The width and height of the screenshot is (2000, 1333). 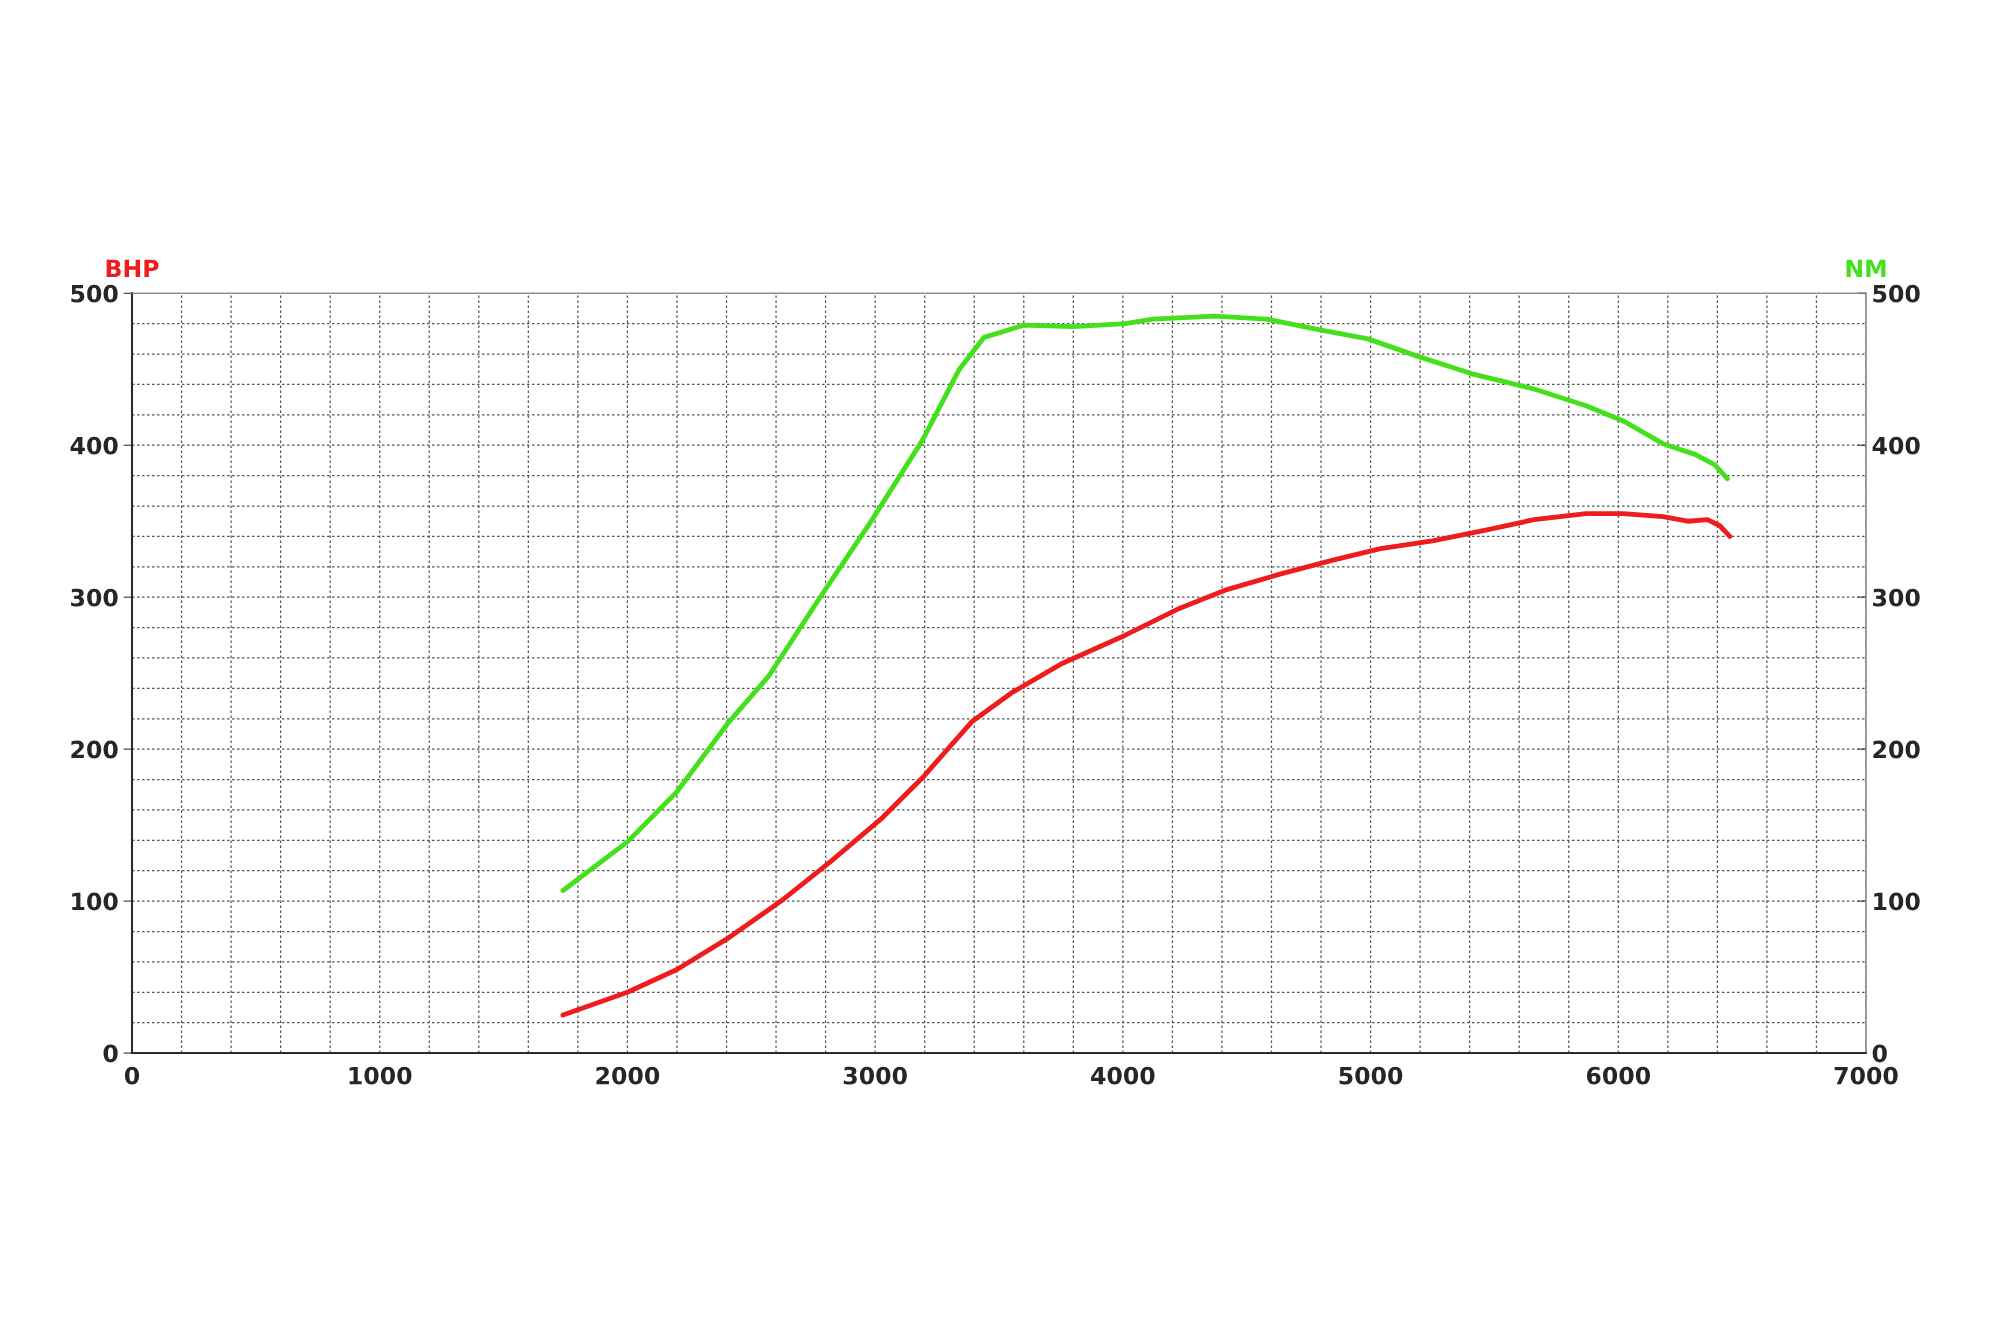 I want to click on y2-tick-label: 0, so click(x=1879, y=1053).